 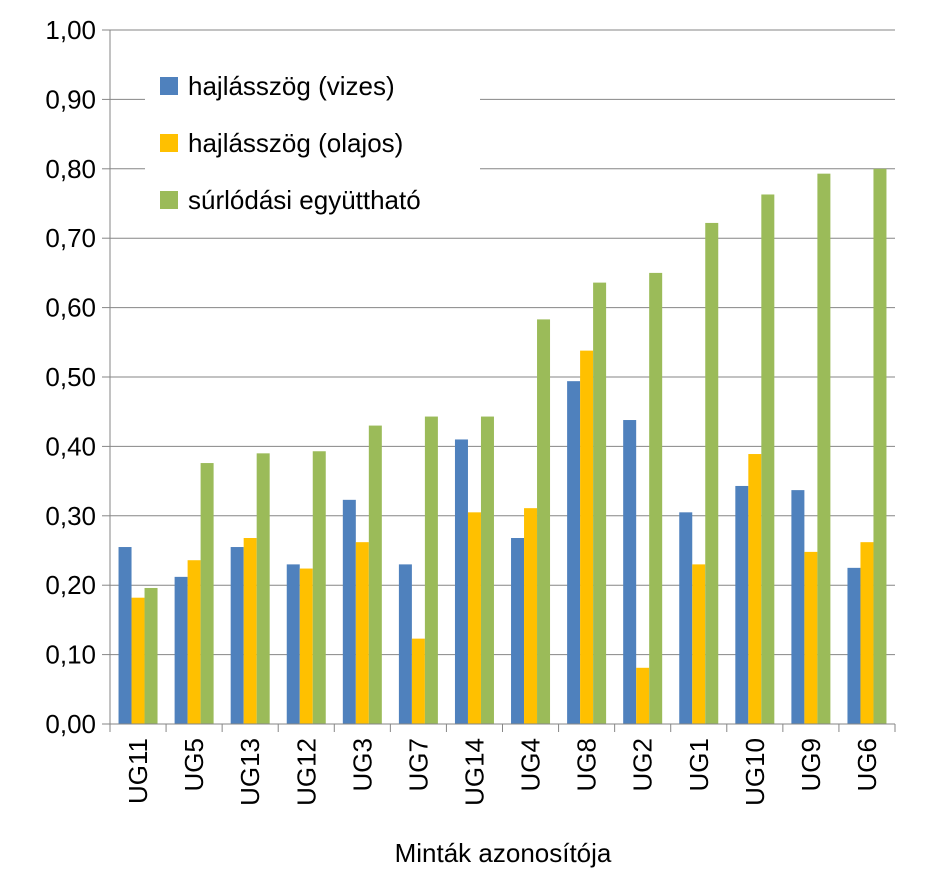 I want to click on x-tick-label: UG12, so click(x=306, y=772).